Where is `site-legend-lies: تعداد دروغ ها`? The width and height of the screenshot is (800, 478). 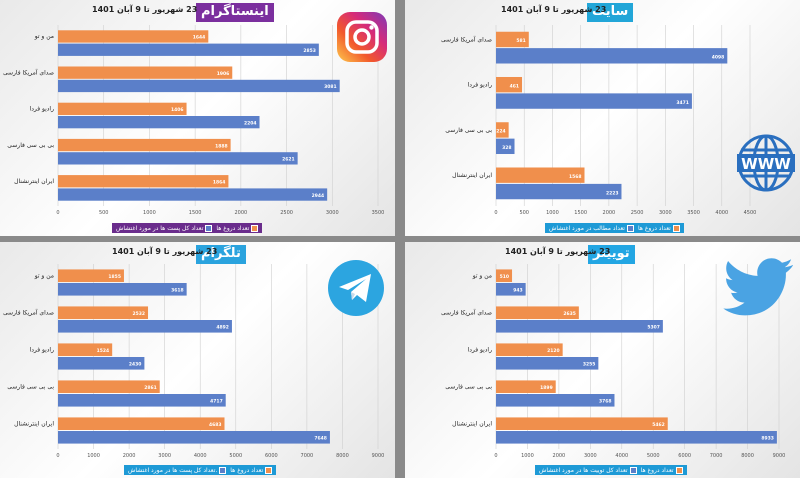 site-legend-lies: تعداد دروغ ها is located at coordinates (658, 228).